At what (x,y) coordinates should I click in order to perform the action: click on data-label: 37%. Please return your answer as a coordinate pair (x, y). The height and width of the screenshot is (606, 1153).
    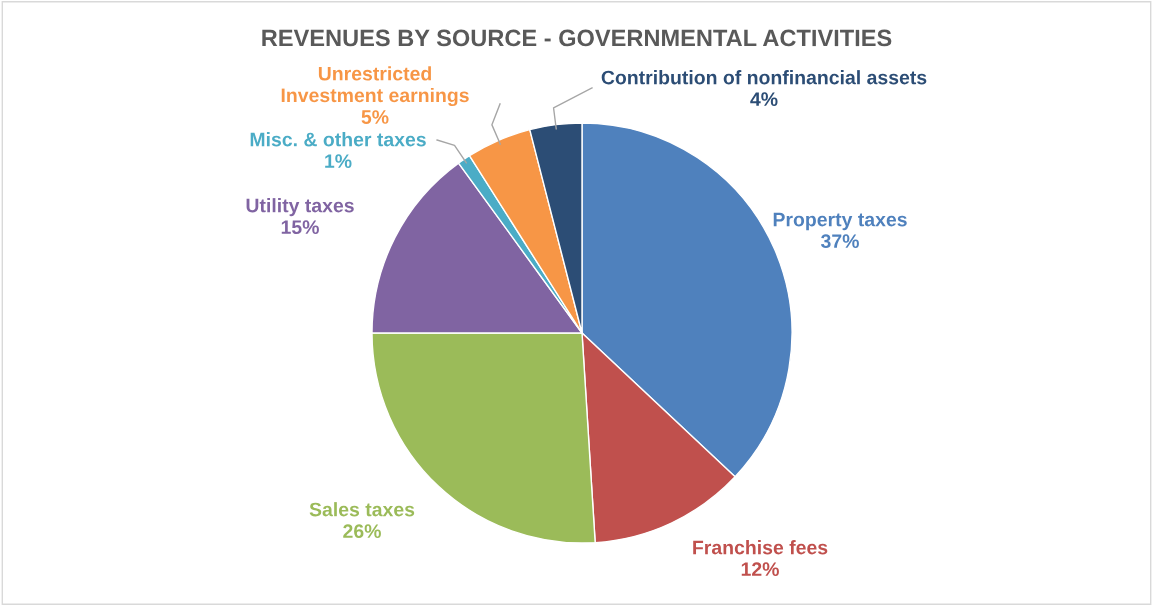
    Looking at the image, I should click on (839, 241).